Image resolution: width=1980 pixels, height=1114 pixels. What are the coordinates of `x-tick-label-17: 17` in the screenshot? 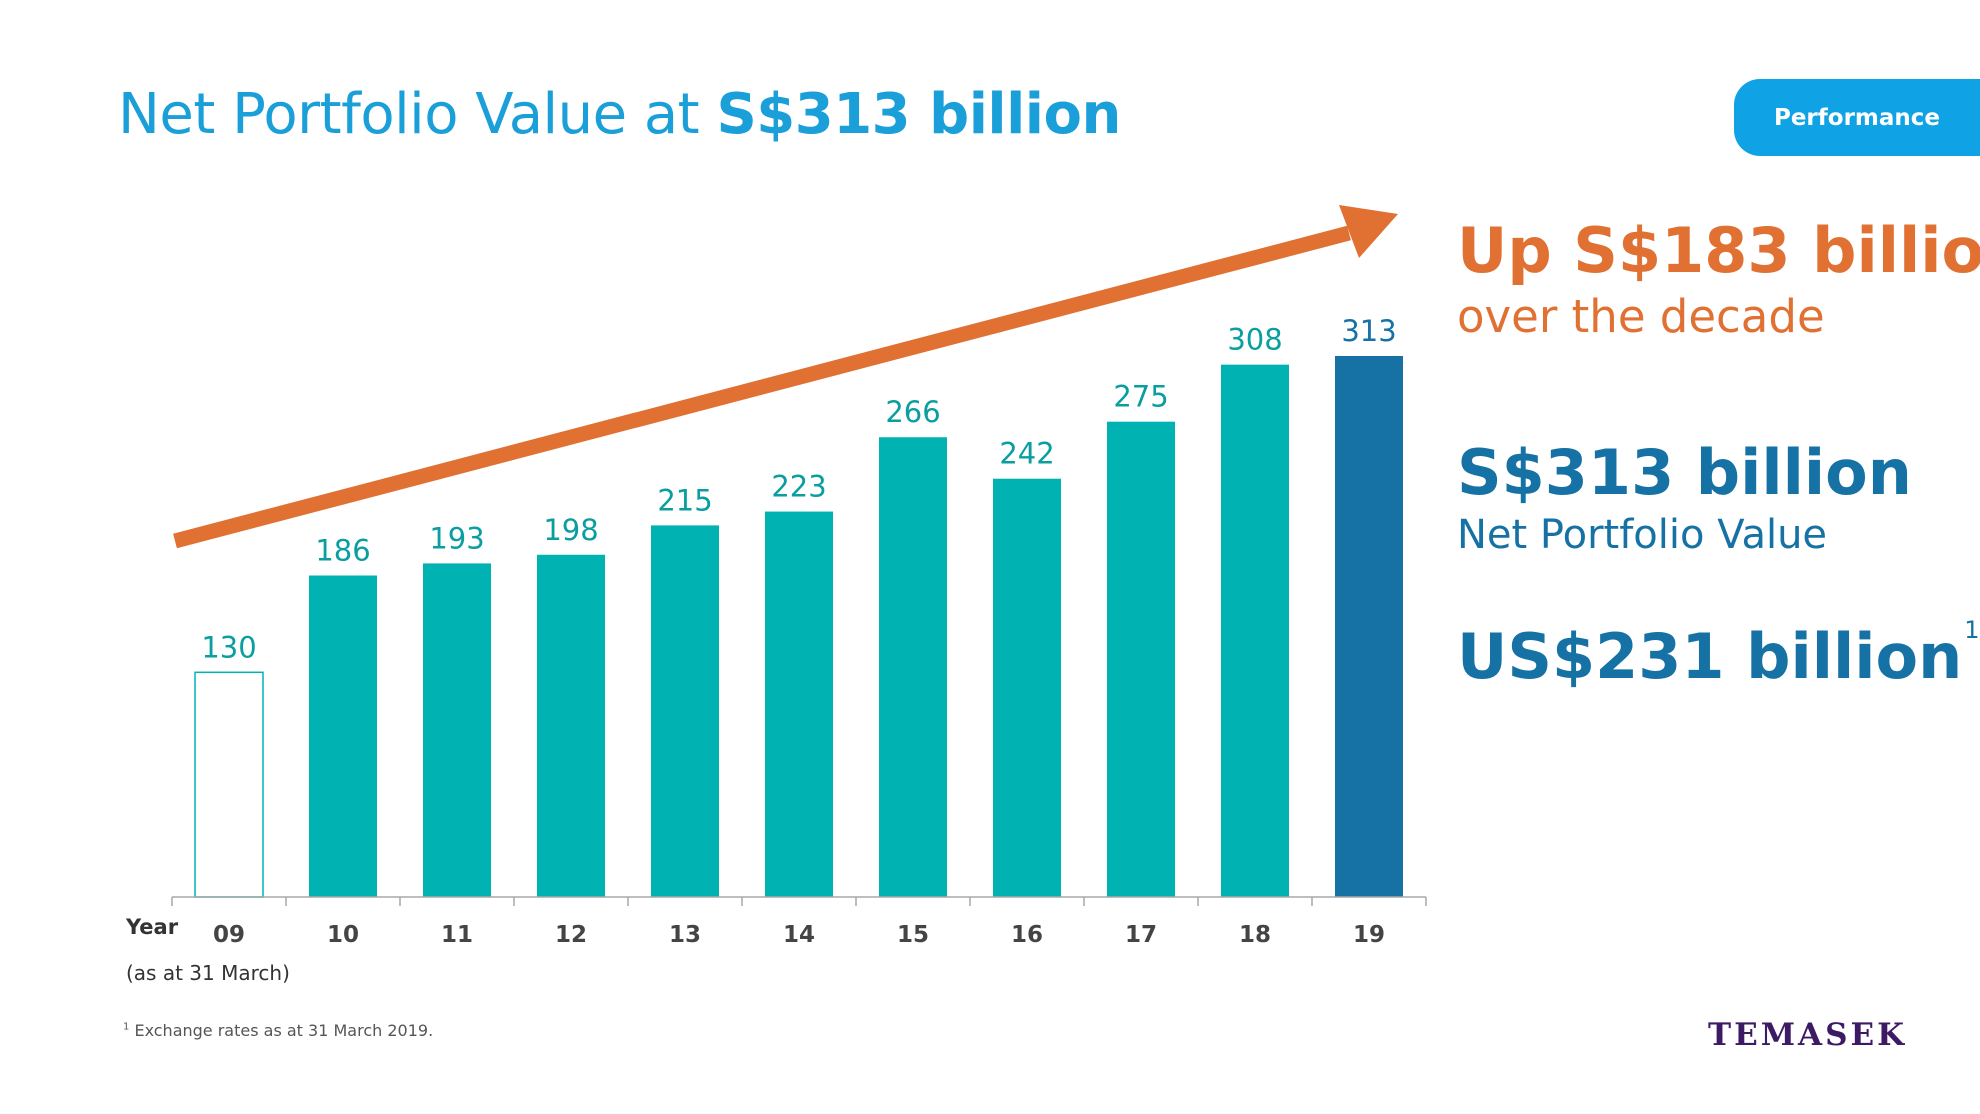 It's located at (1141, 935).